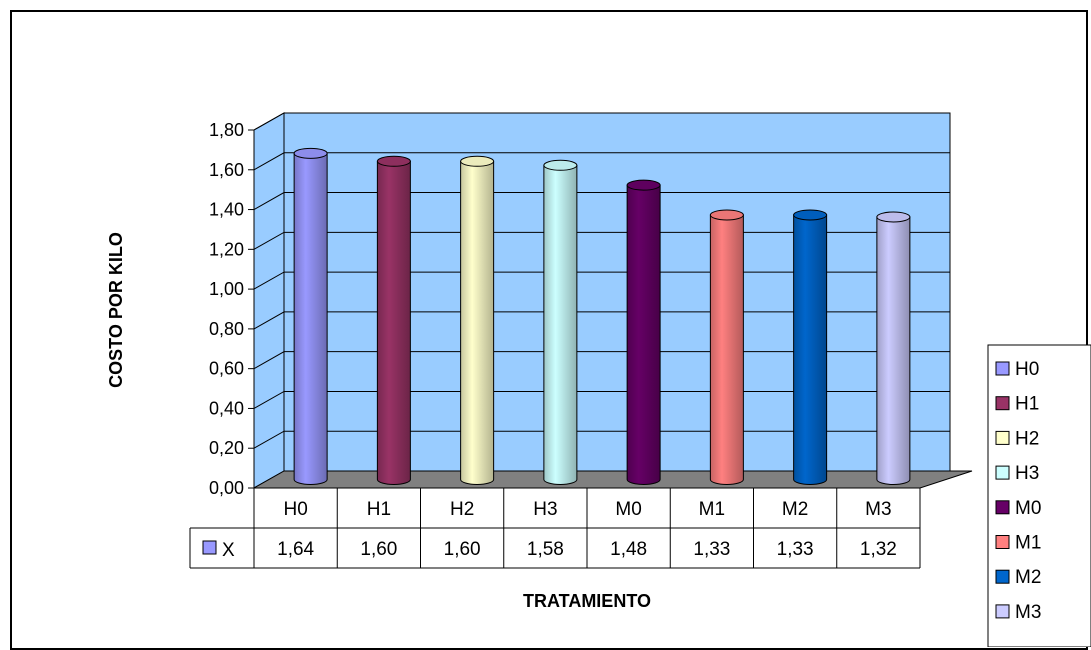 The height and width of the screenshot is (650, 1091). Describe the element at coordinates (209, 547) in the screenshot. I see `series-key` at that location.